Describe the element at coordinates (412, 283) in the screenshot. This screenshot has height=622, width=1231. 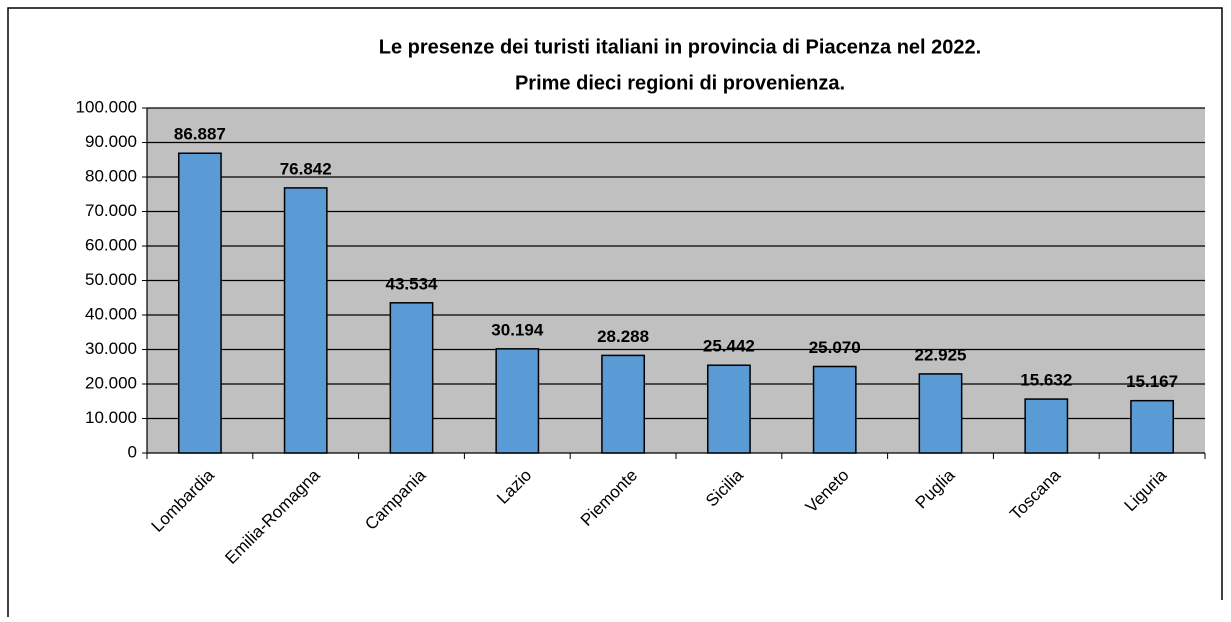
I see `data-label: 43.534` at that location.